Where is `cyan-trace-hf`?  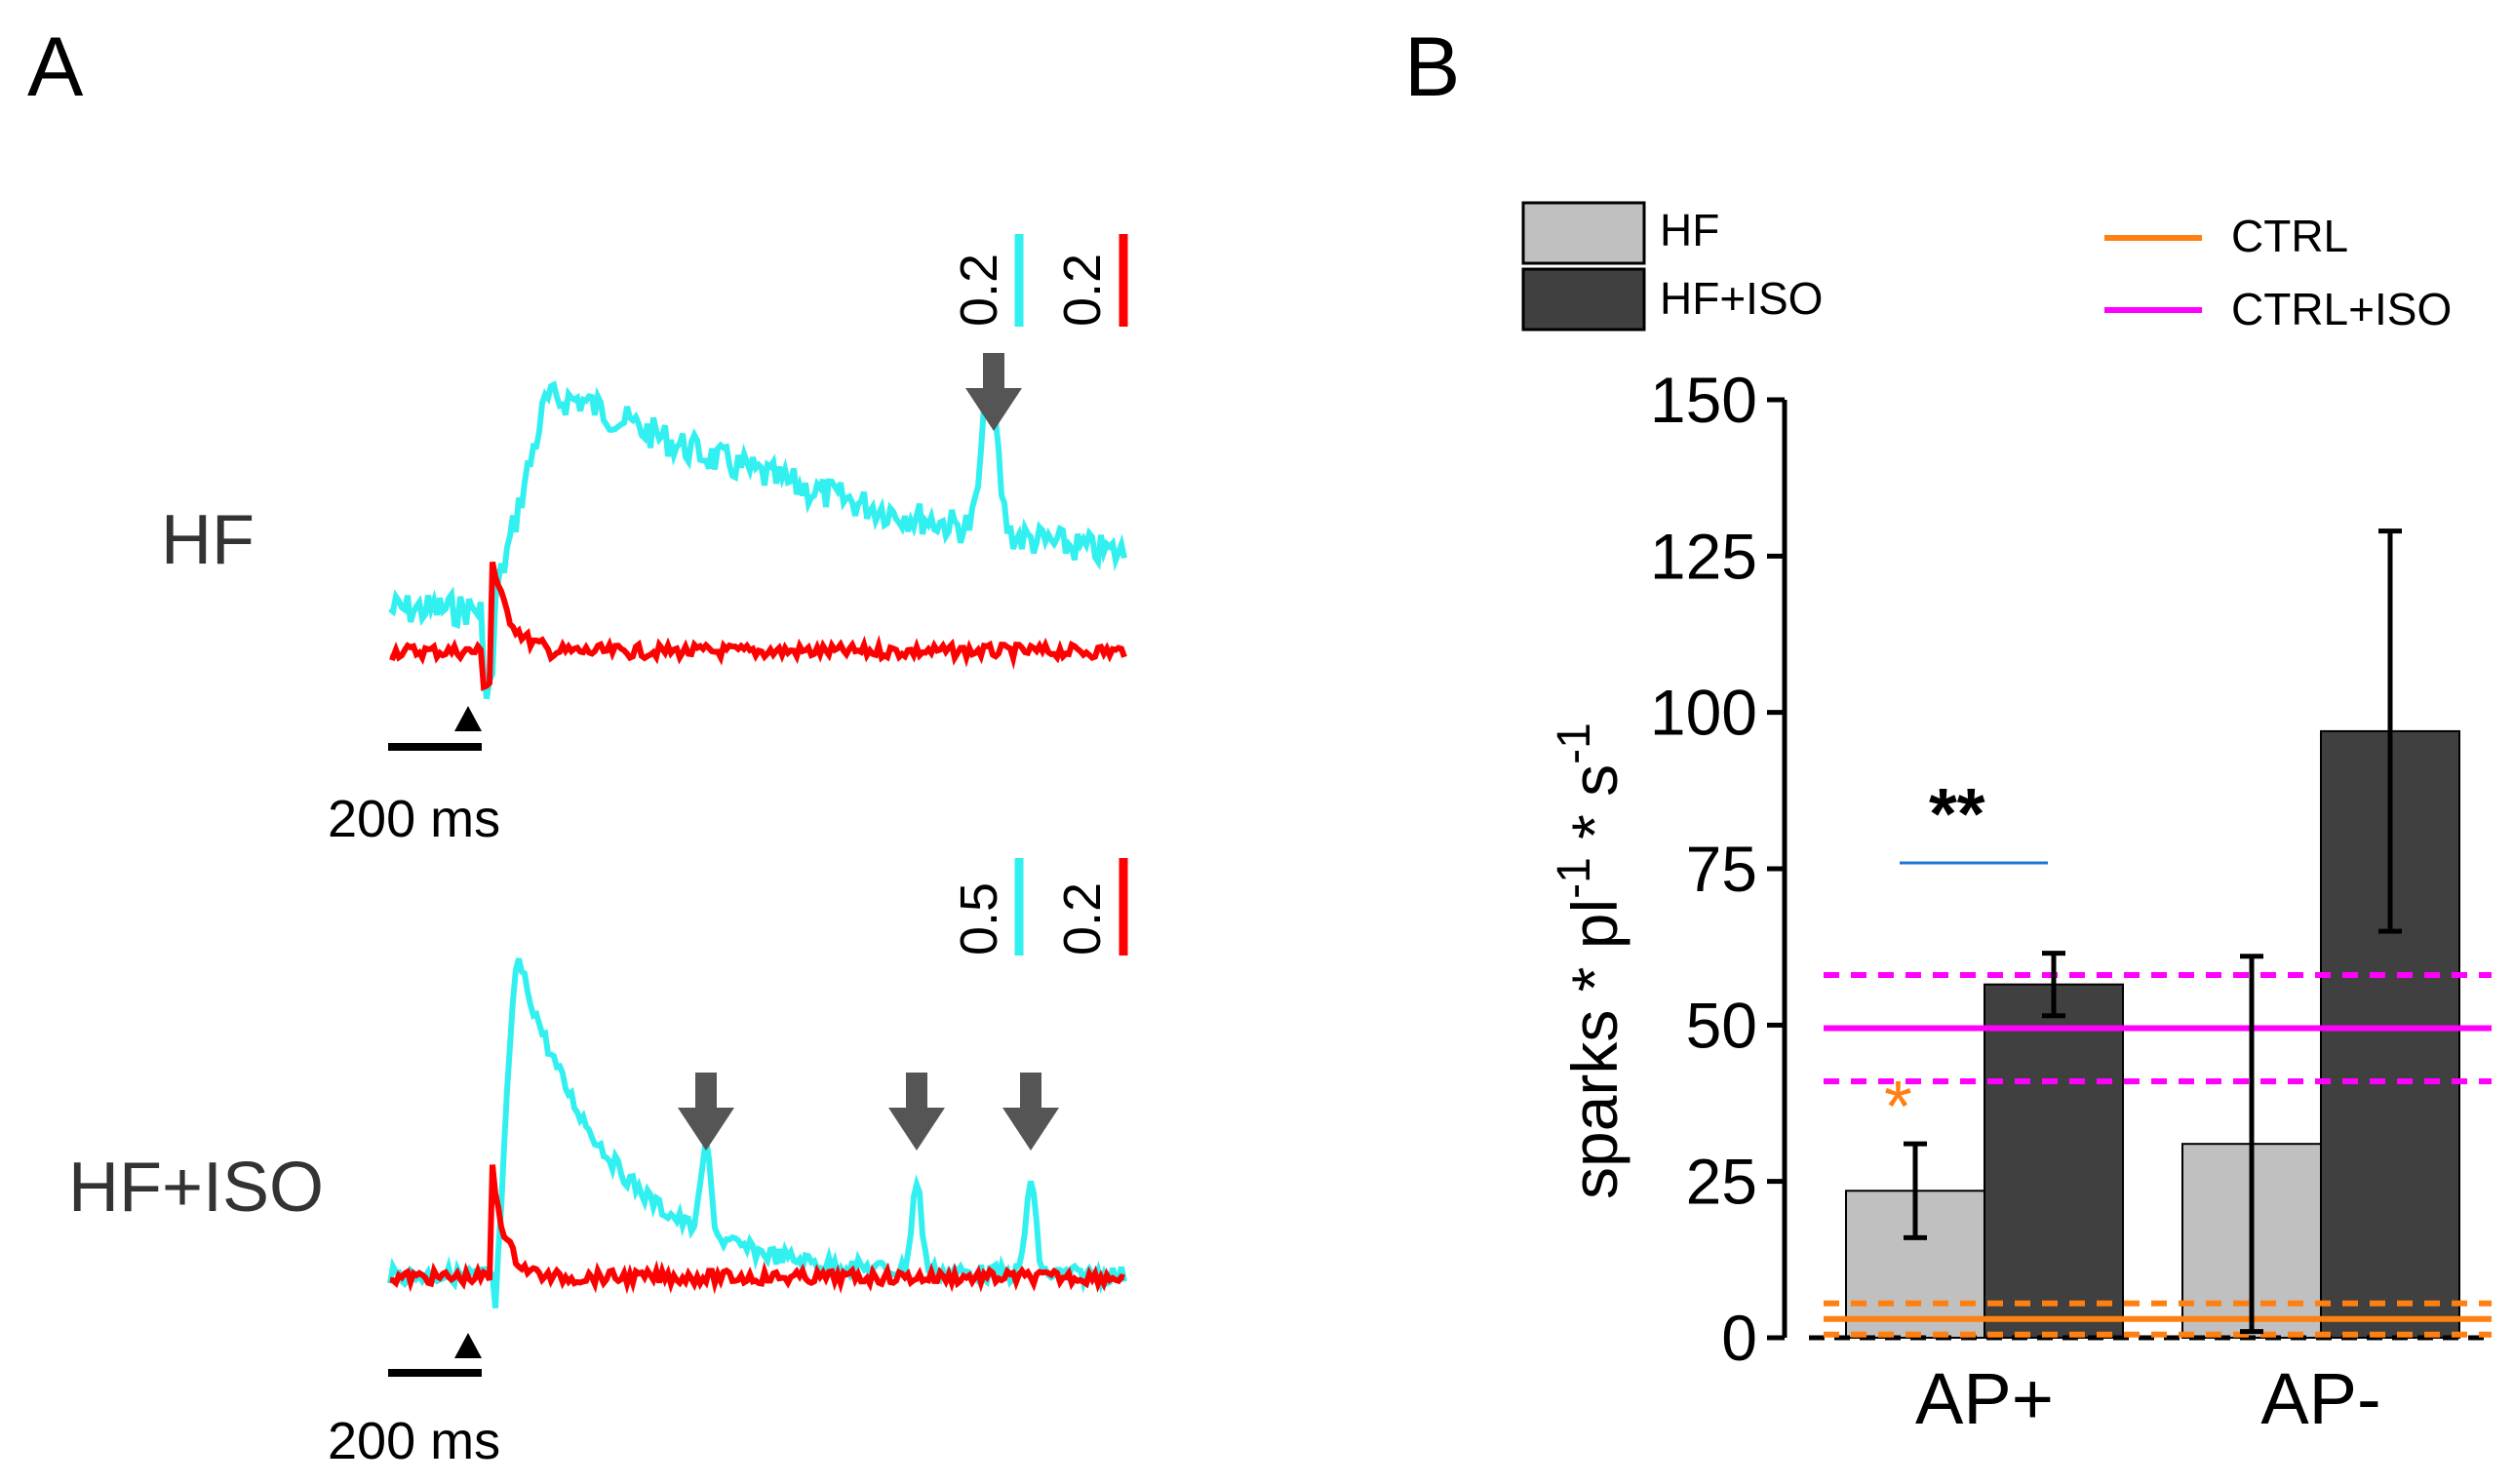
cyan-trace-hf is located at coordinates (758, 535).